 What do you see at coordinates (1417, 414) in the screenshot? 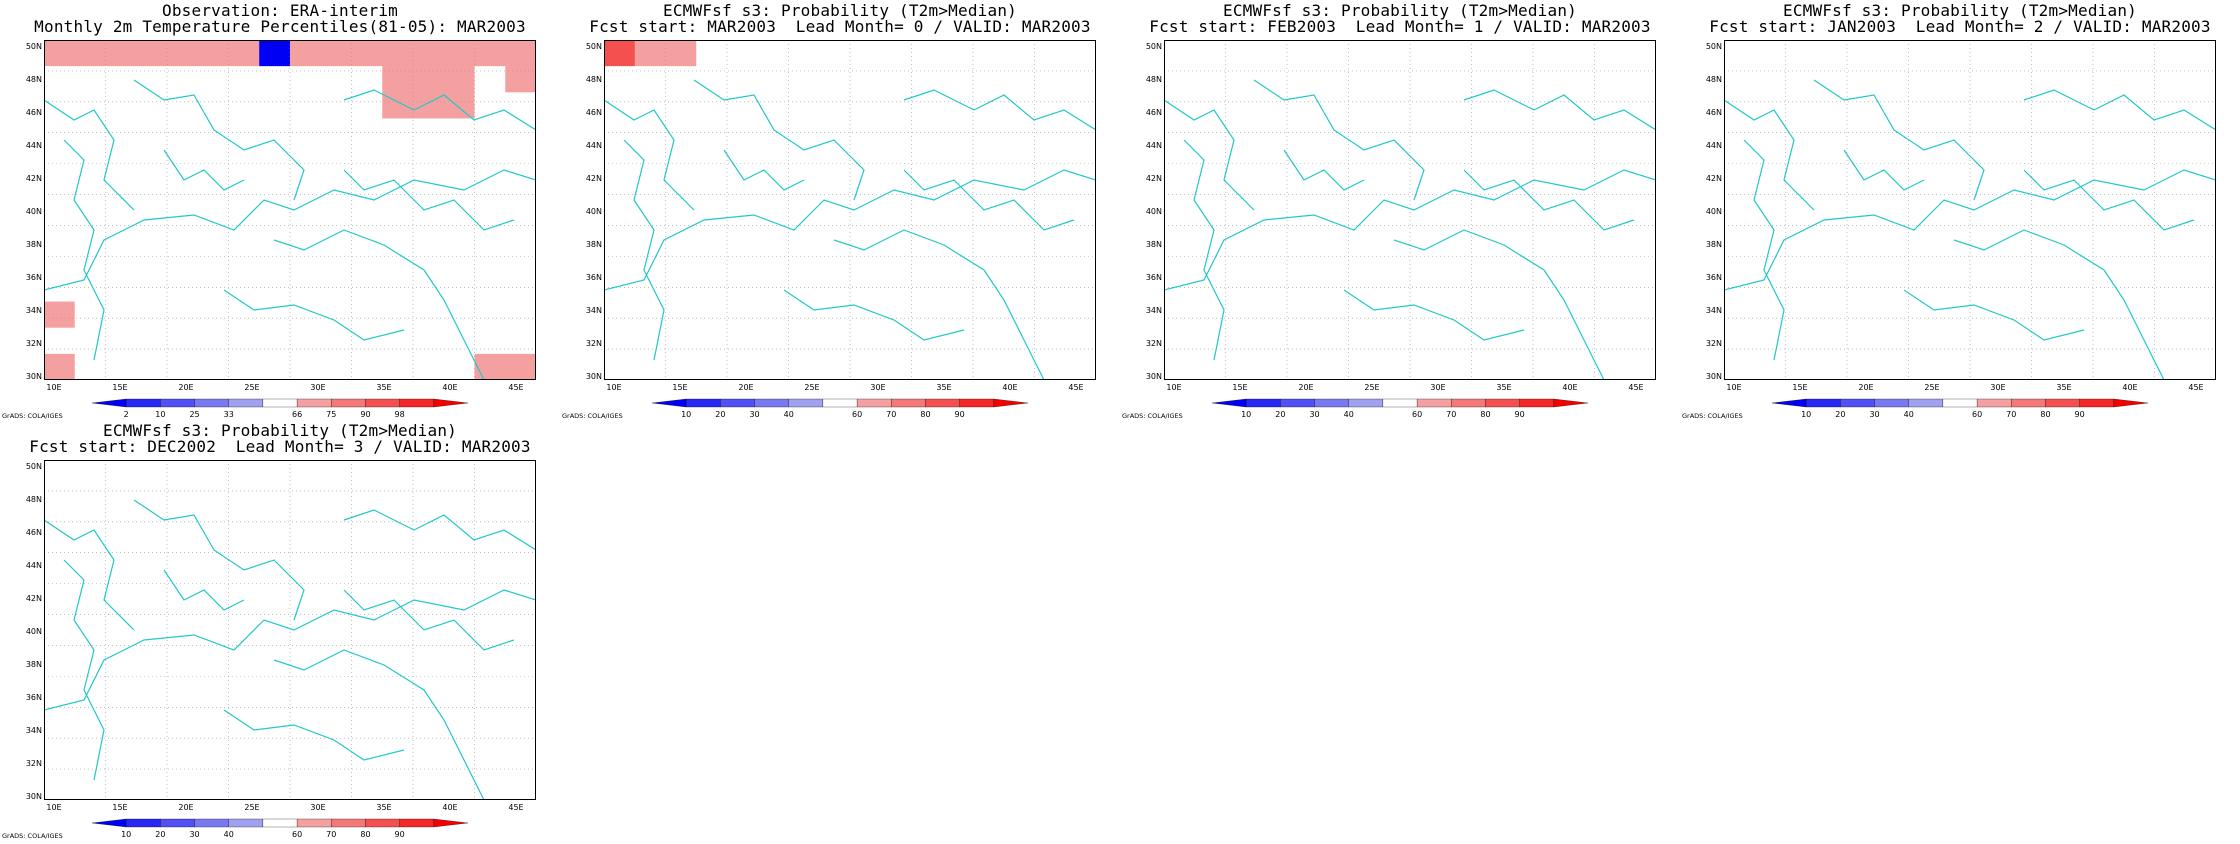
I see `colorbar-label: 60` at bounding box center [1417, 414].